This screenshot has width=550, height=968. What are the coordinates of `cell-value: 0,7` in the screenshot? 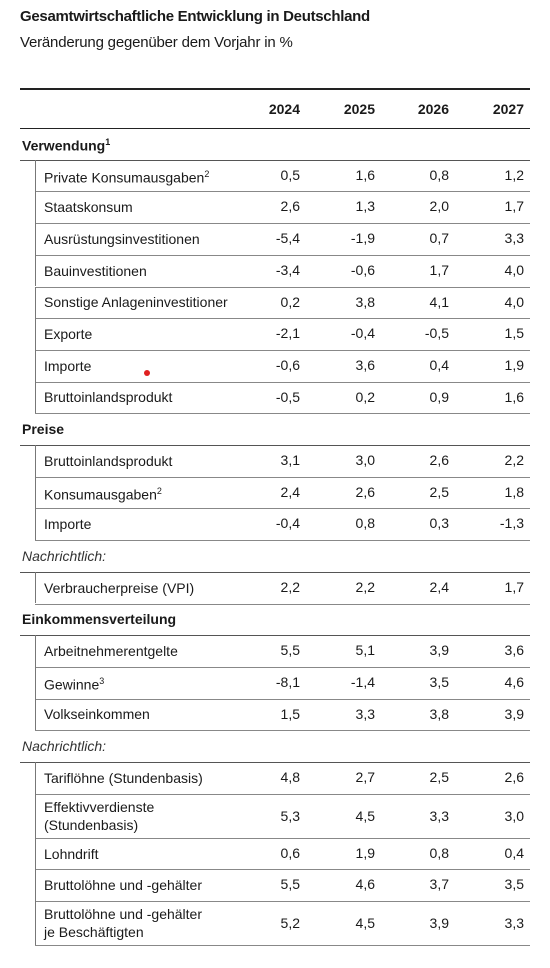 It's located at (439, 238).